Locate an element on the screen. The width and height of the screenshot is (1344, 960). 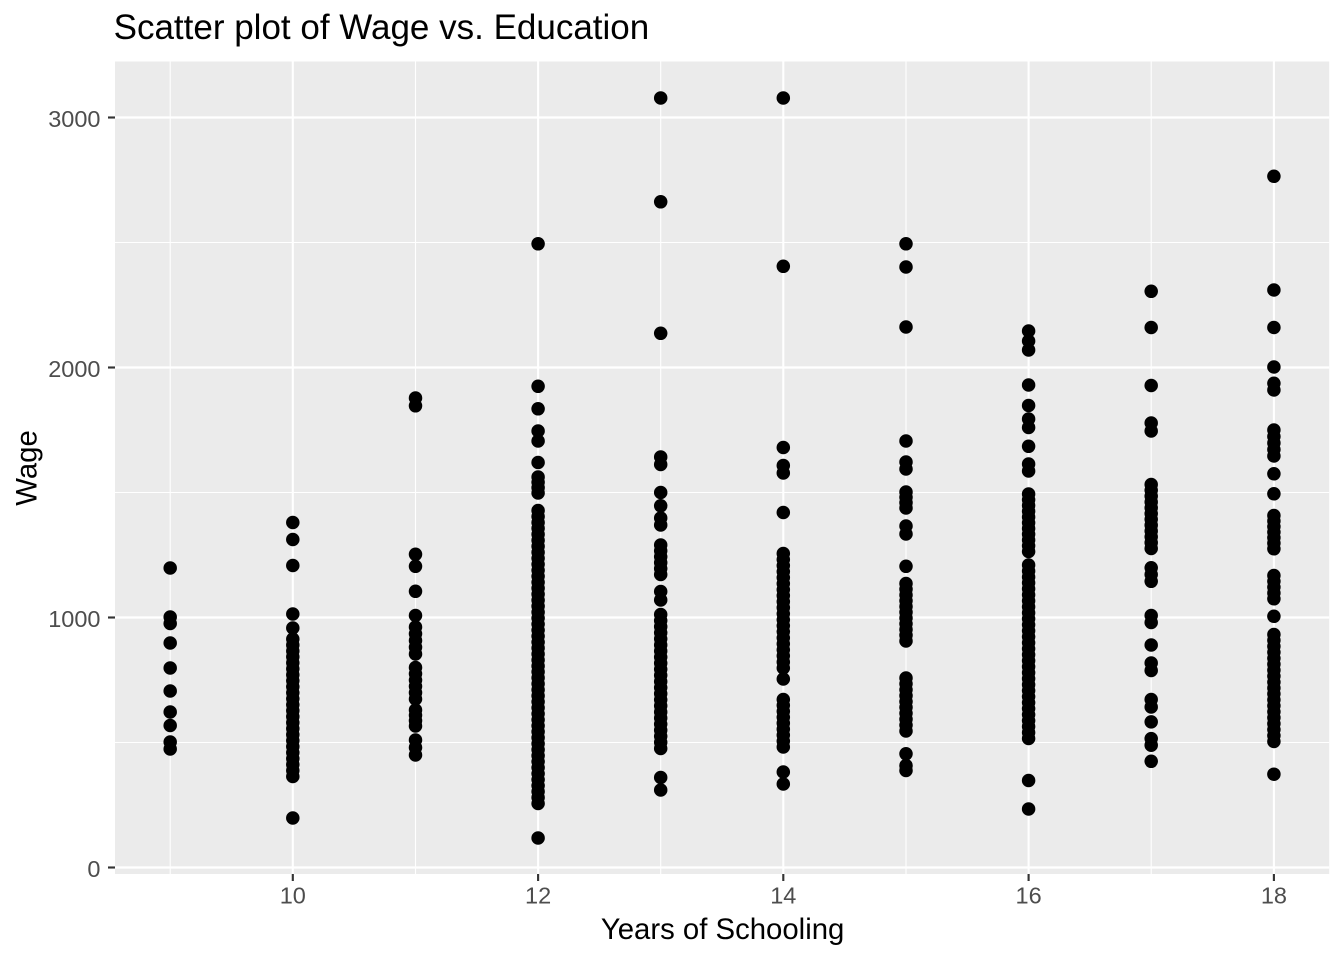
svg-text: 14 is located at coordinates (783, 896).